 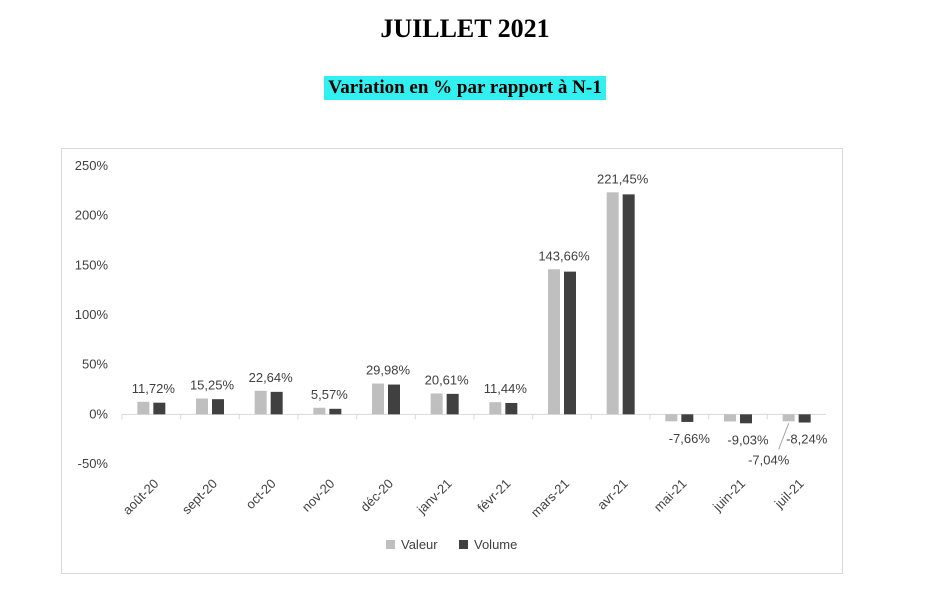 What do you see at coordinates (465, 28) in the screenshot?
I see `chart-title: JUILLET 2021` at bounding box center [465, 28].